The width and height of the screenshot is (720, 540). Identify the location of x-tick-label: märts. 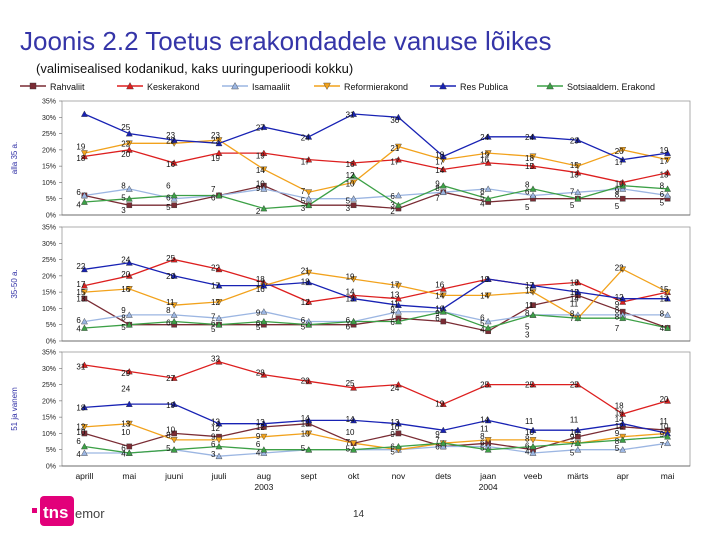
(577, 476).